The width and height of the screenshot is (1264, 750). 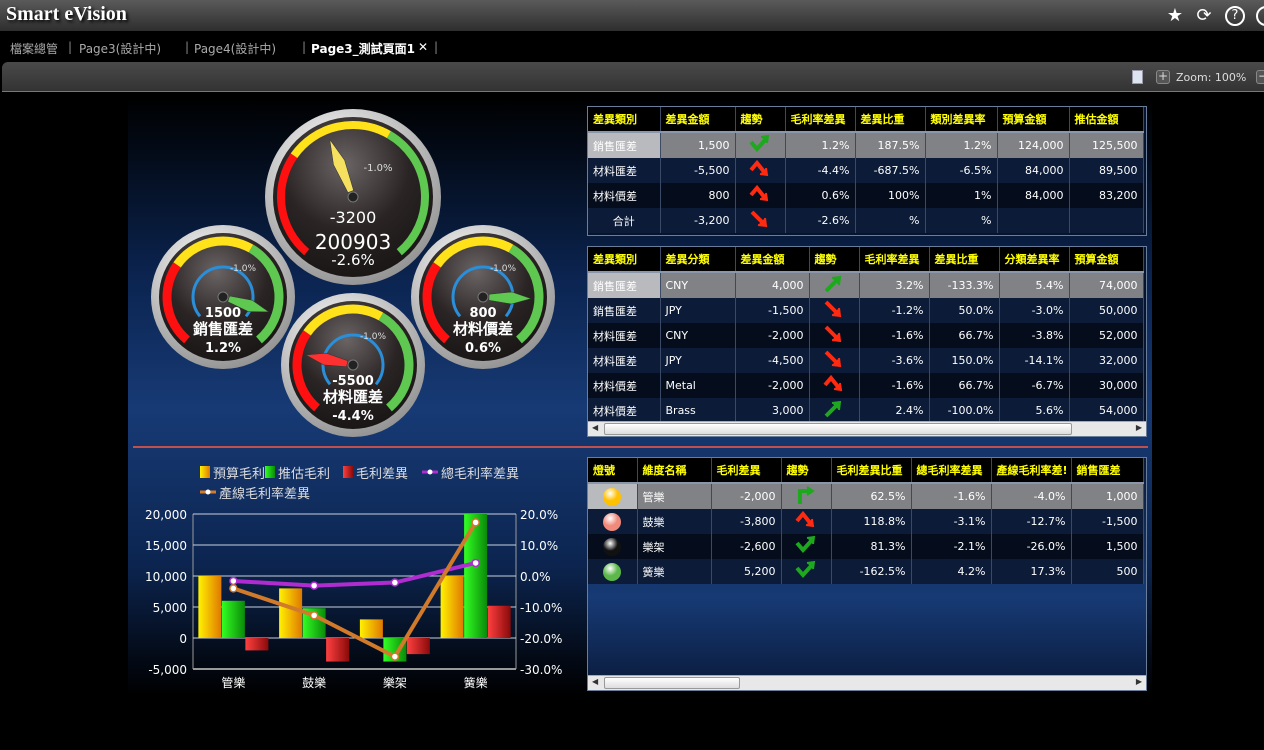 I want to click on table-row: 簧樂 5,200 -162.5% 4.2% 17.3% 500, so click(x=866, y=571).